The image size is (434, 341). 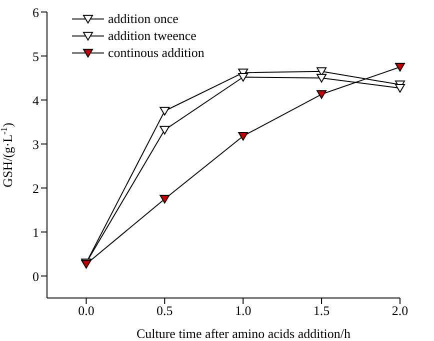 I want to click on y-tick-label: 2, so click(x=35, y=188).